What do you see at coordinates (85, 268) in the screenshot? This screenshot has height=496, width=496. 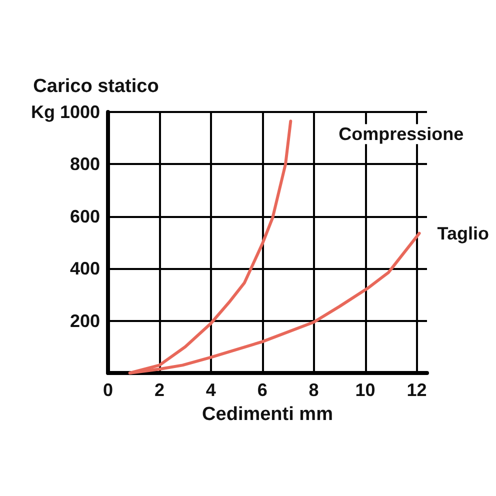 I see `y-tick-label: 400` at bounding box center [85, 268].